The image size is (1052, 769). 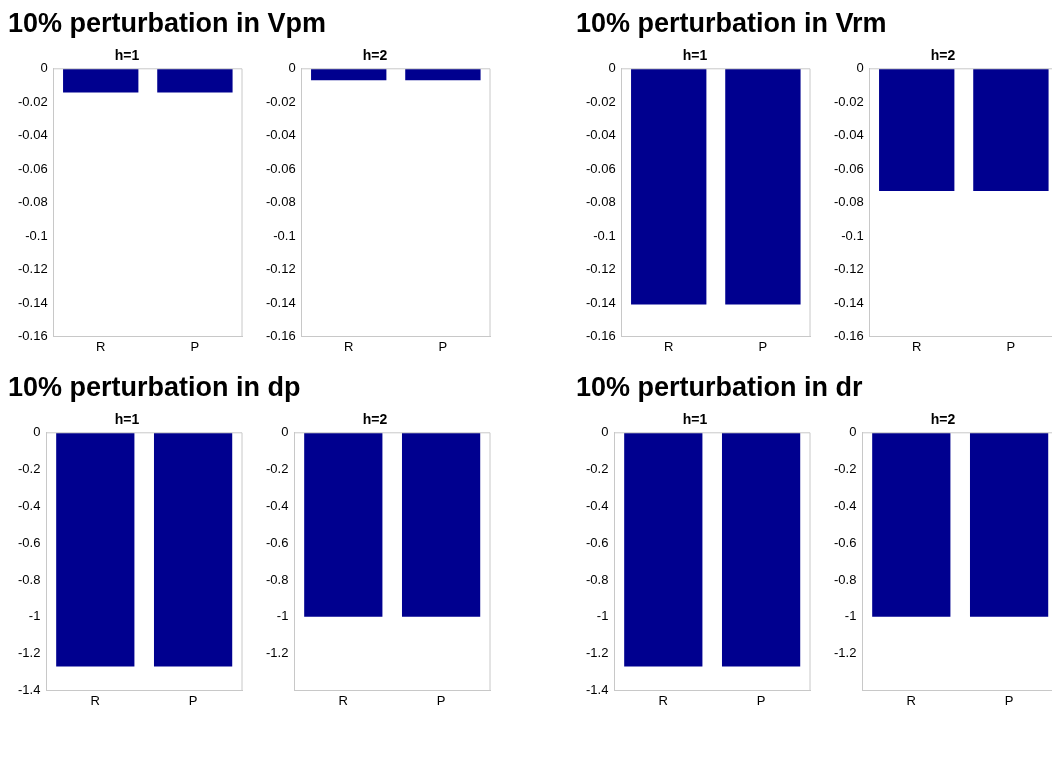 What do you see at coordinates (168, 24) in the screenshot?
I see `chart-title: 10% perturbation in Vpm` at bounding box center [168, 24].